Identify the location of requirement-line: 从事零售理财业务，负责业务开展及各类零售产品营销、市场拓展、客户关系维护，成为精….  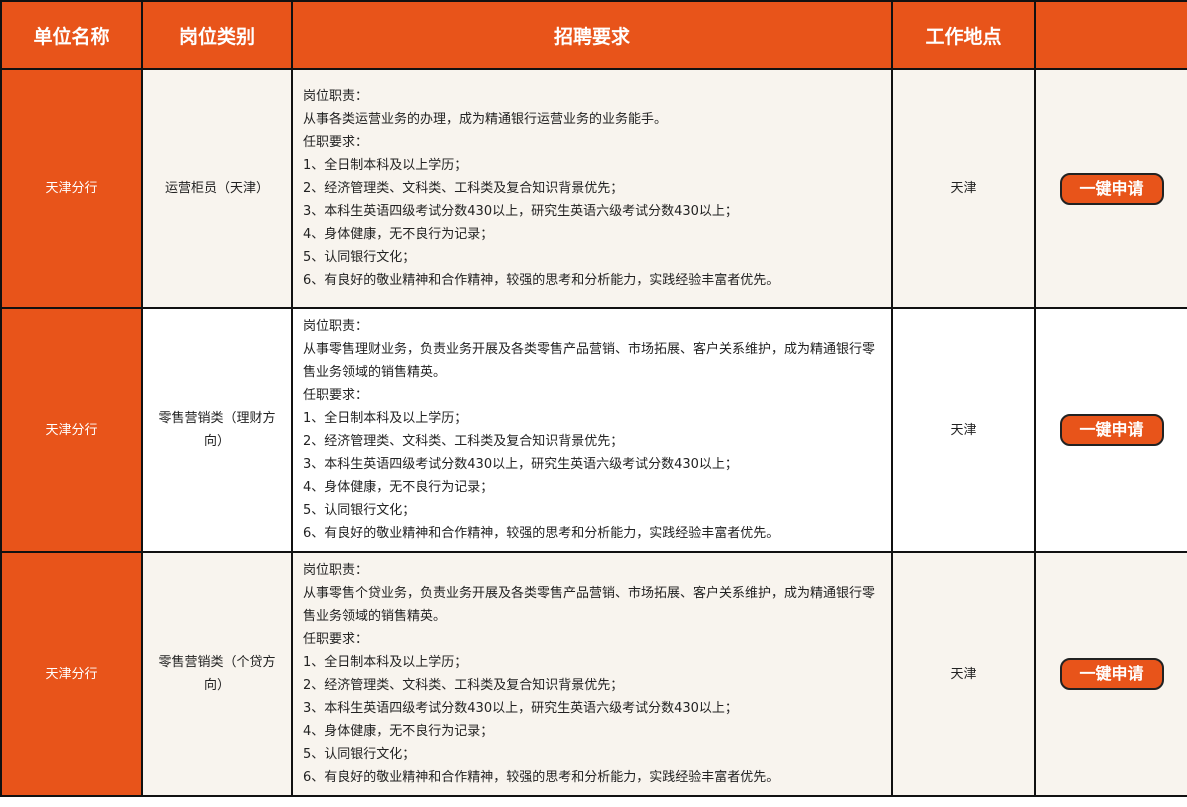
(589, 361).